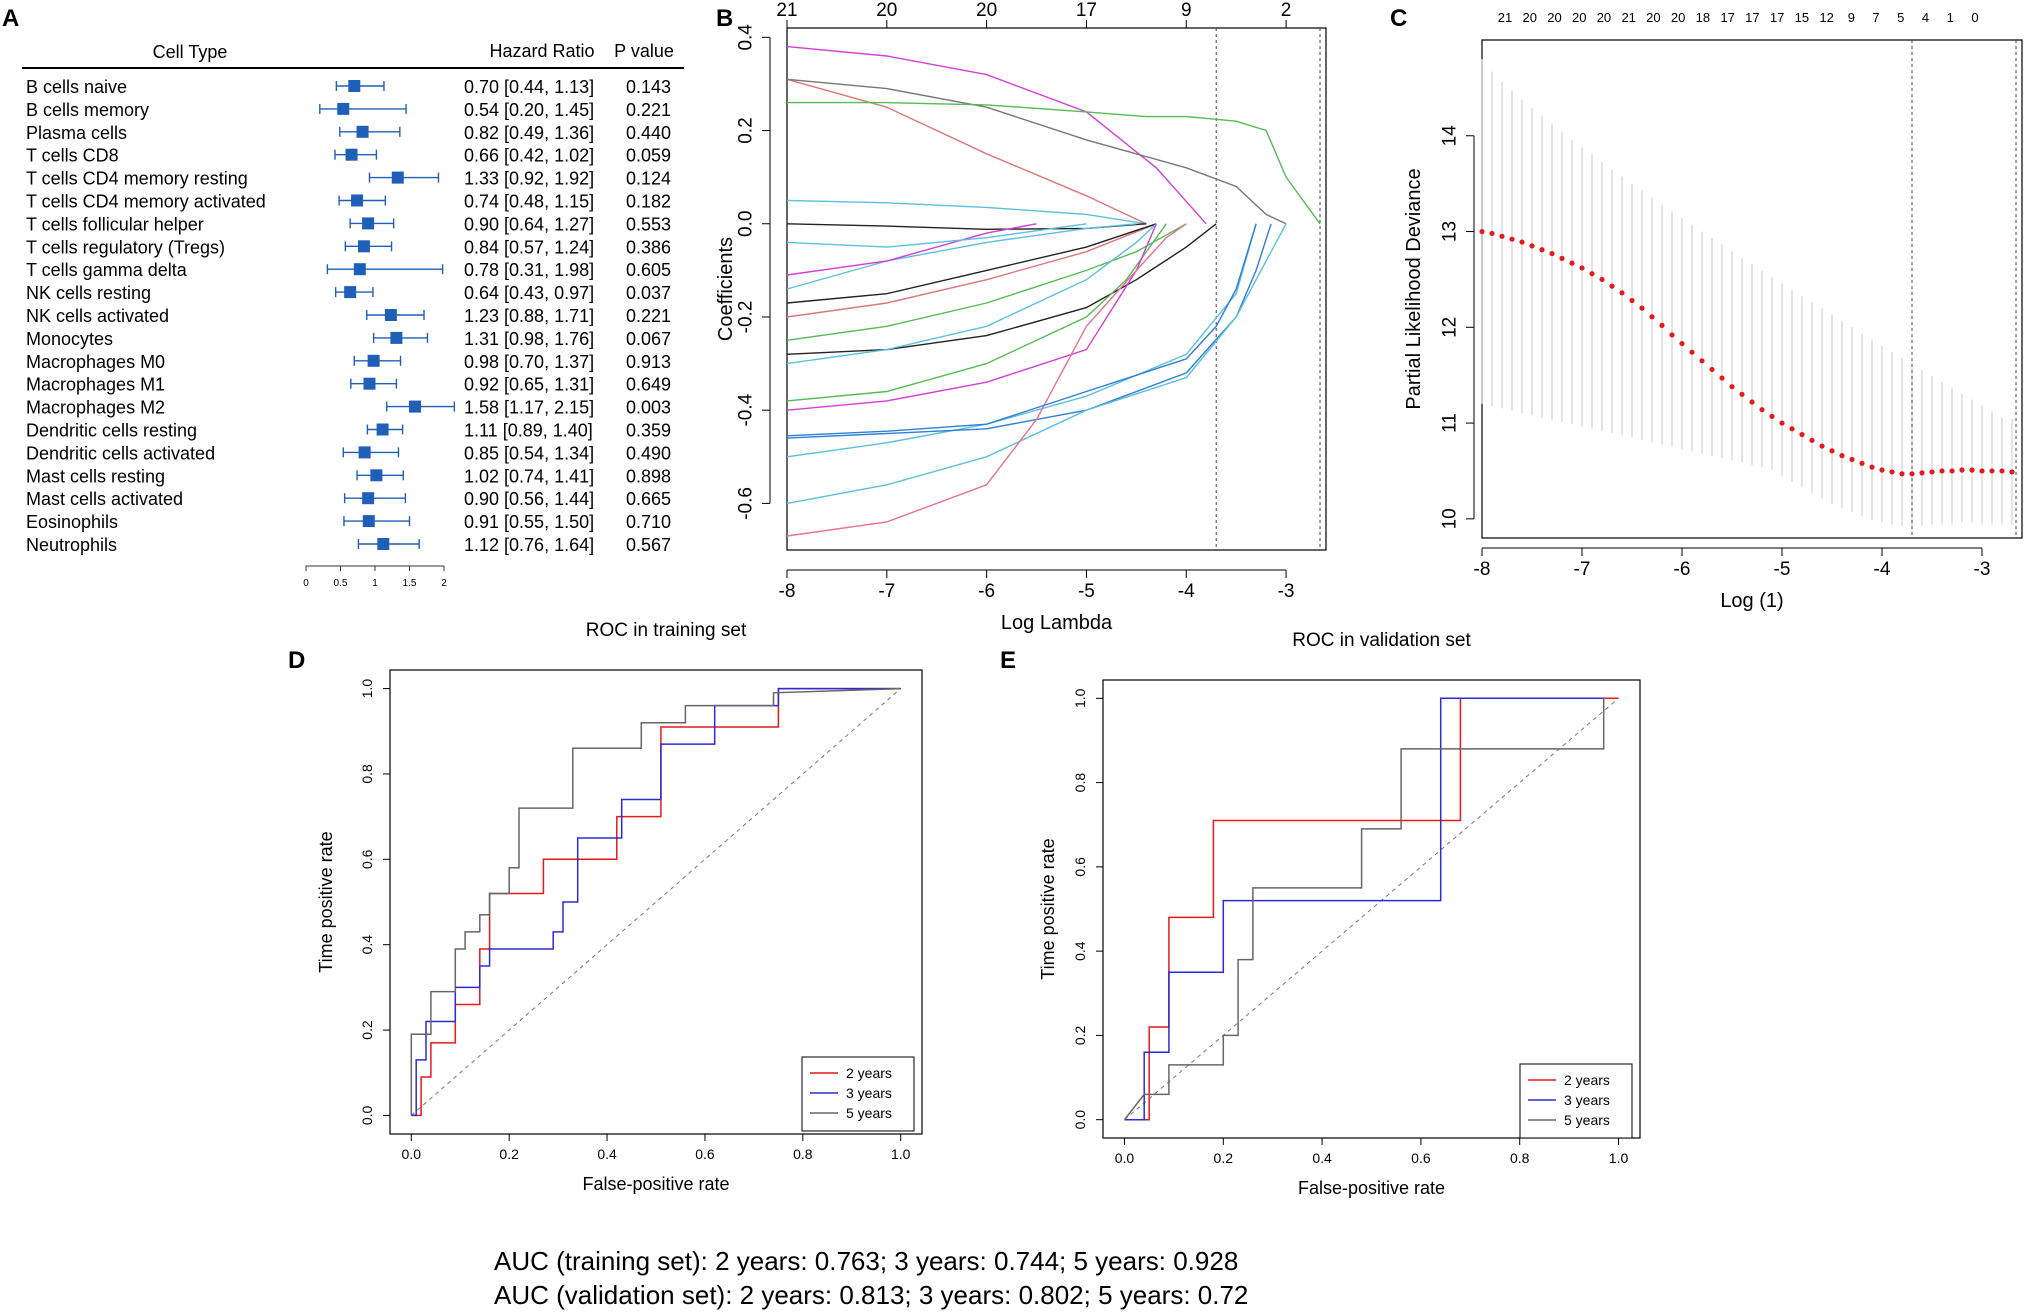  I want to click on forest-row-label: T cells regulatory (Tregs), so click(125, 247).